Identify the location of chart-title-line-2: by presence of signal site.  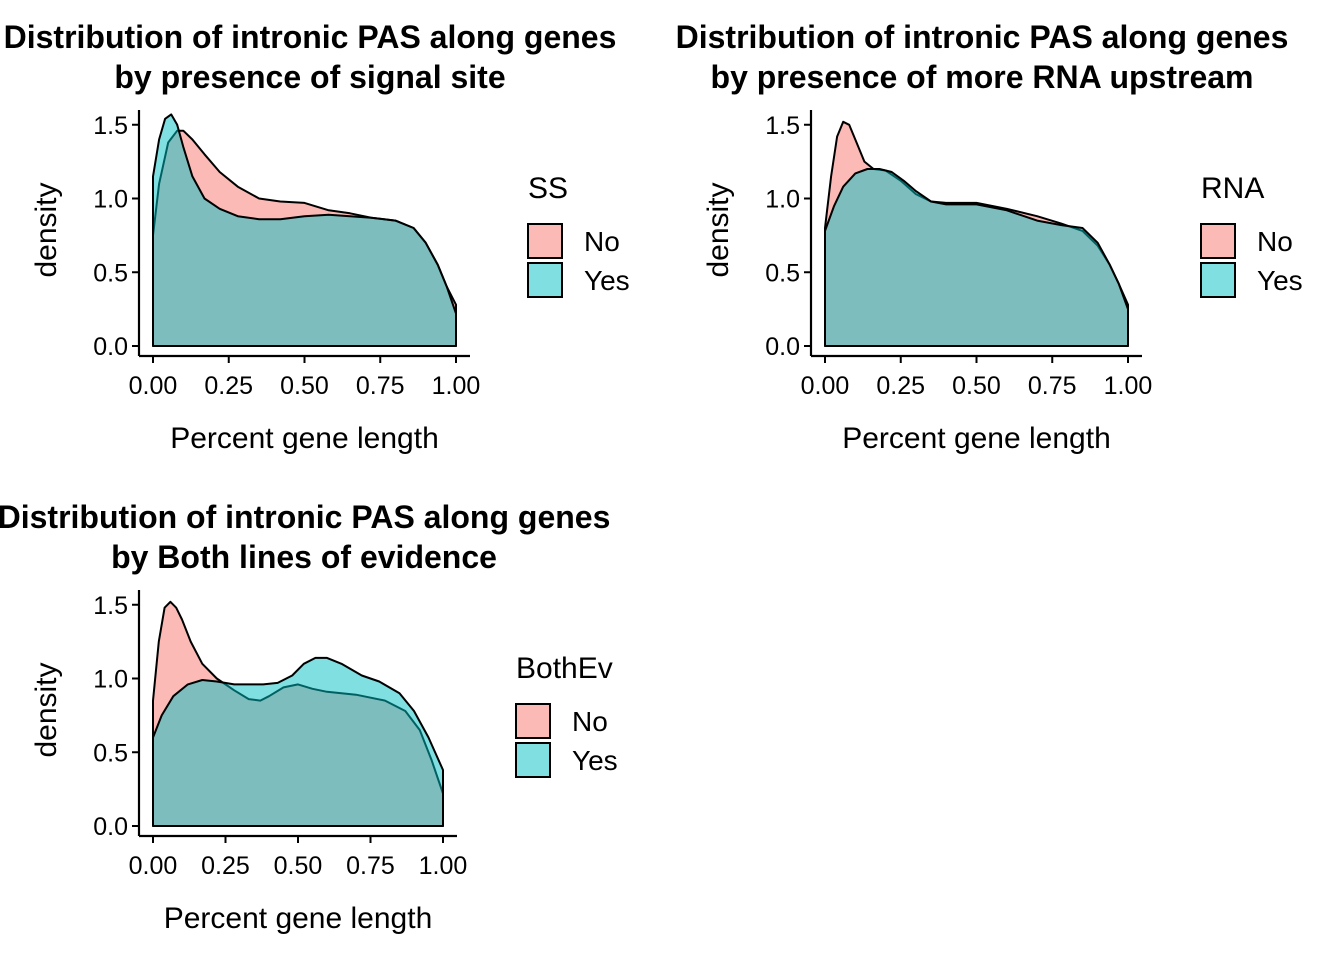
(309, 77).